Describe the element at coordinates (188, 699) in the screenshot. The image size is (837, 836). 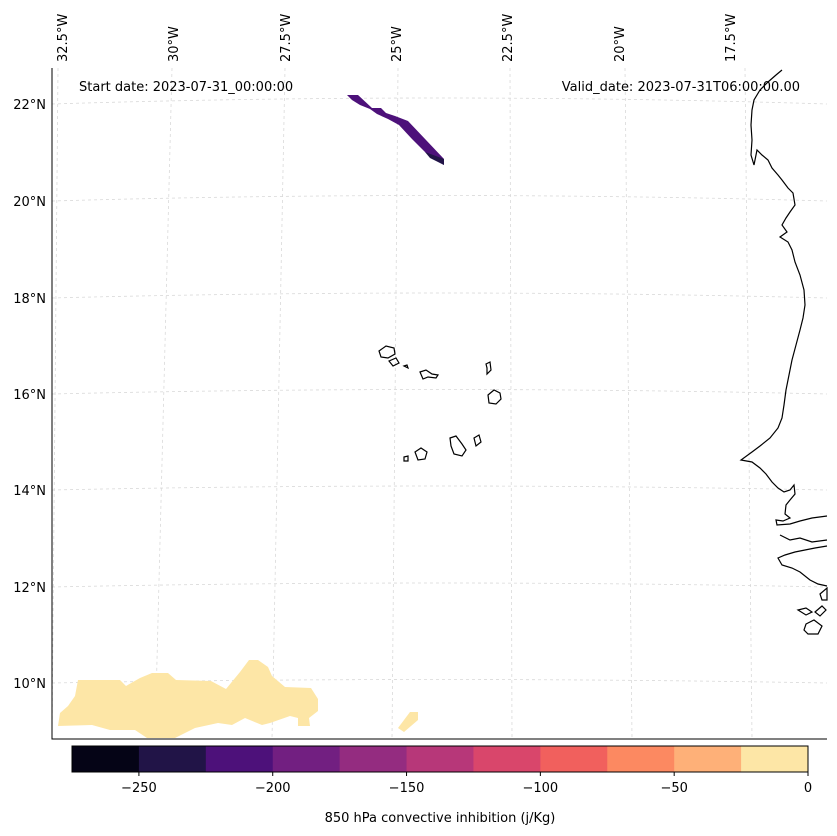
I see `cin-region-southwest` at that location.